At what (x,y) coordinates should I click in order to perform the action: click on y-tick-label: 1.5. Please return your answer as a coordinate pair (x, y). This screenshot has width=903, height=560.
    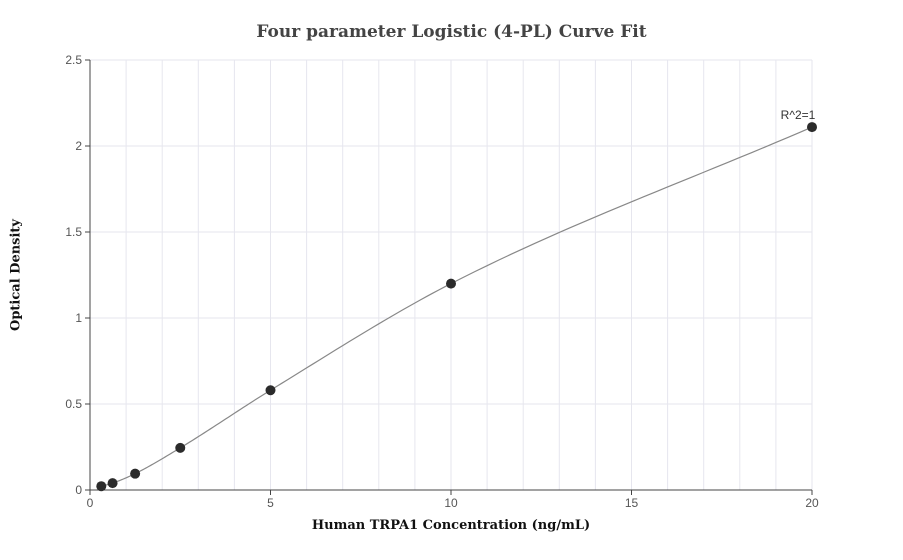
    Looking at the image, I should click on (73, 232).